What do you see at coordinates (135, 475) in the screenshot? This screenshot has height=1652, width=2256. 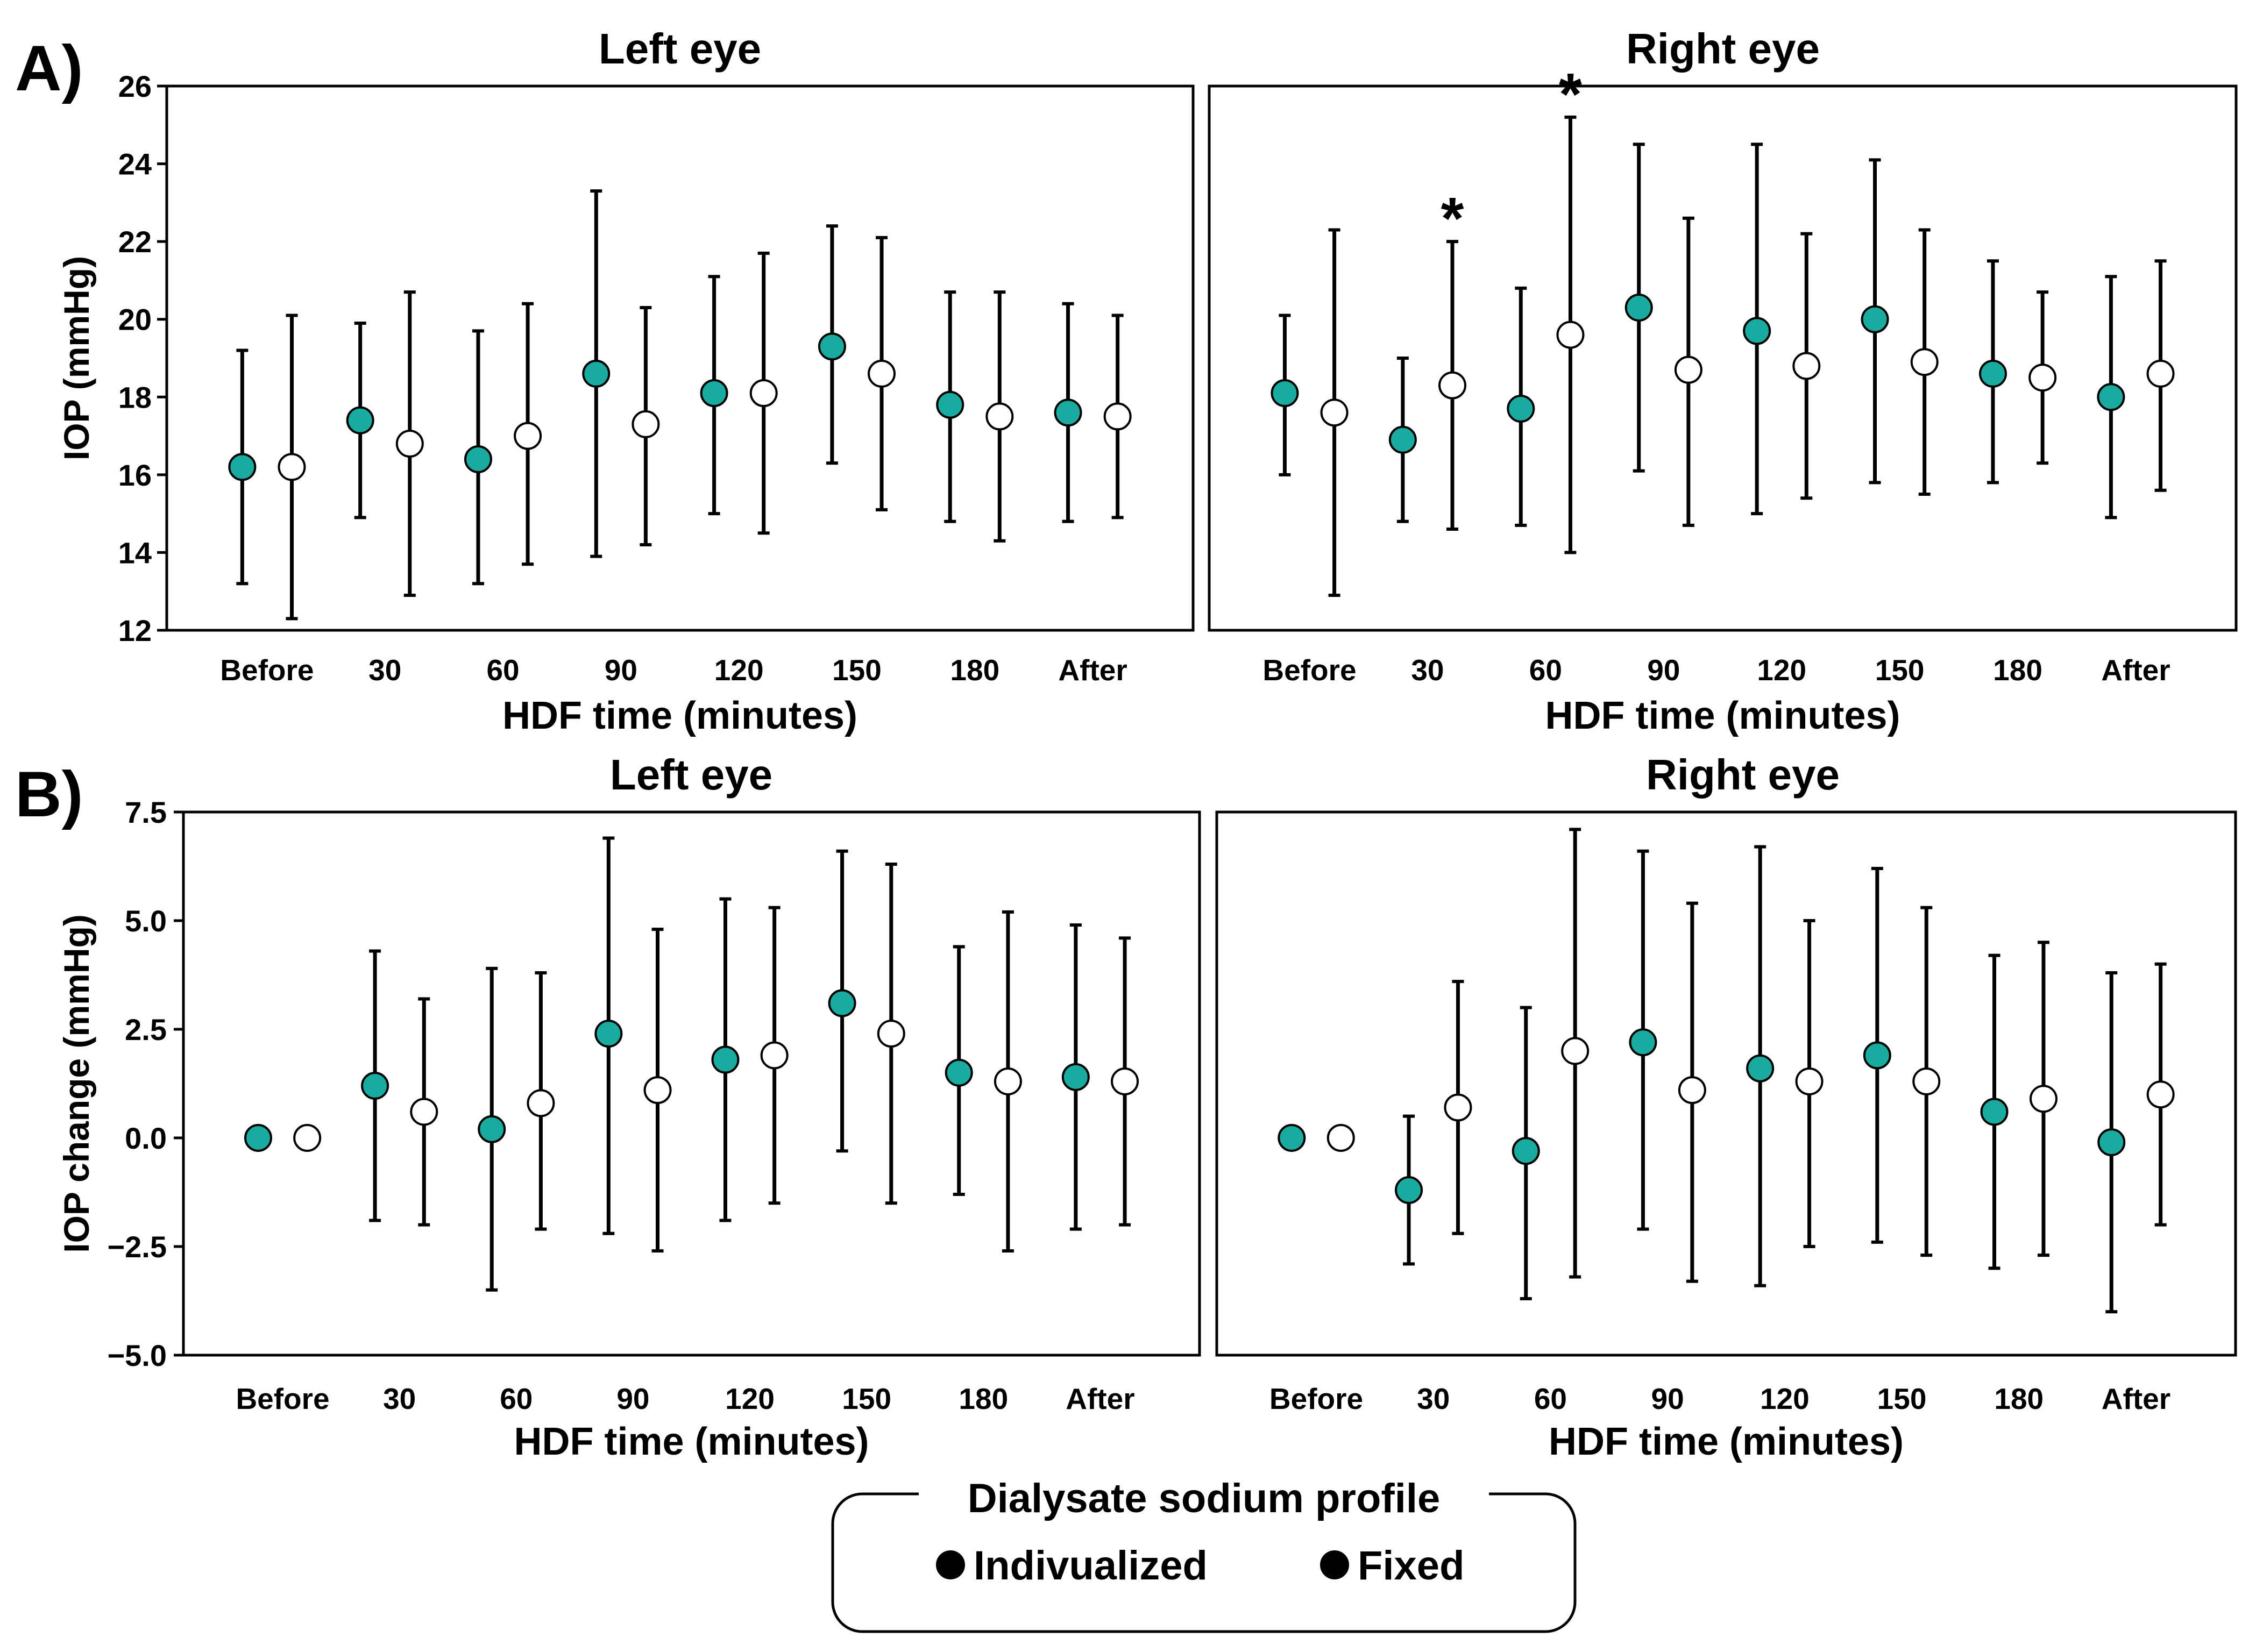 I see `y-tick-label: 16` at bounding box center [135, 475].